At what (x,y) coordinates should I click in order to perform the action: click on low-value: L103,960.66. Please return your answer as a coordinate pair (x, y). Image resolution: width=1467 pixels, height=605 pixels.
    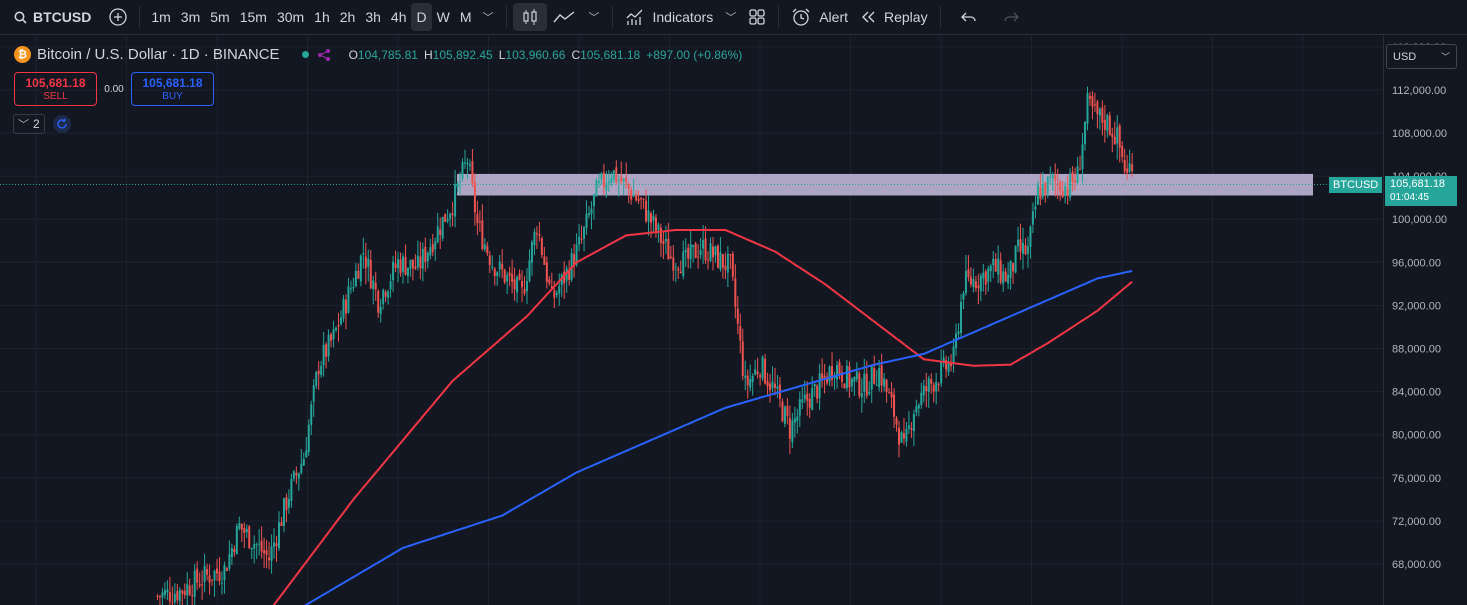
    Looking at the image, I should click on (532, 54).